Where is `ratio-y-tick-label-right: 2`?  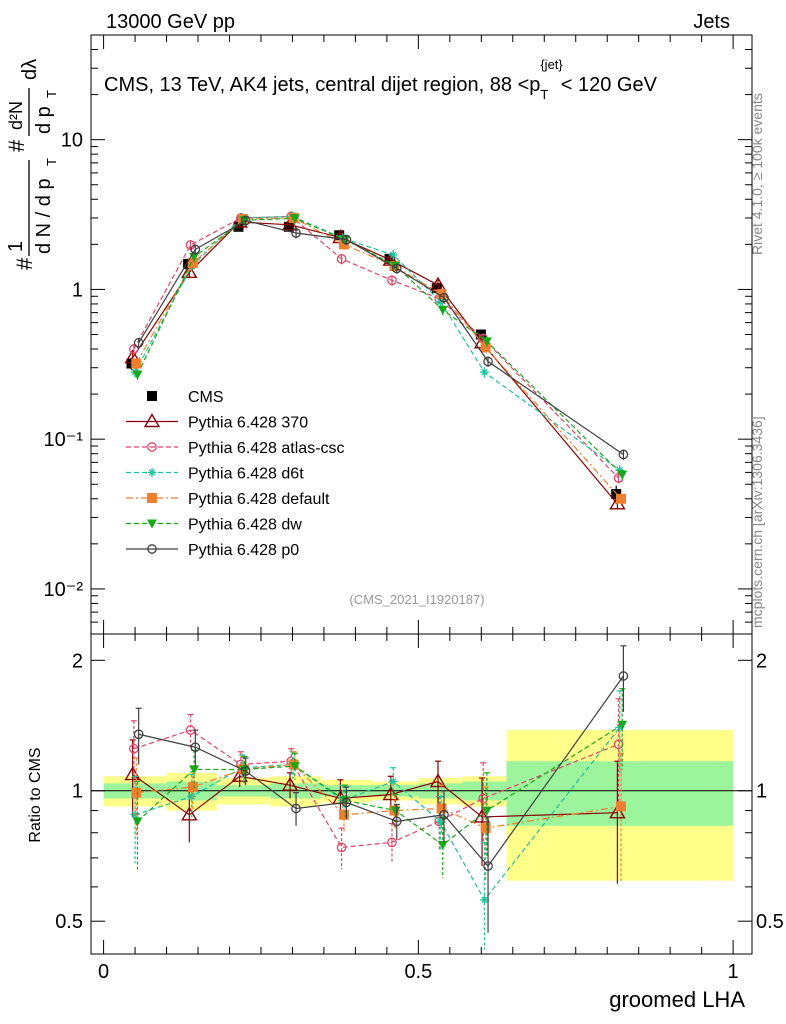
ratio-y-tick-label-right: 2 is located at coordinates (761, 661).